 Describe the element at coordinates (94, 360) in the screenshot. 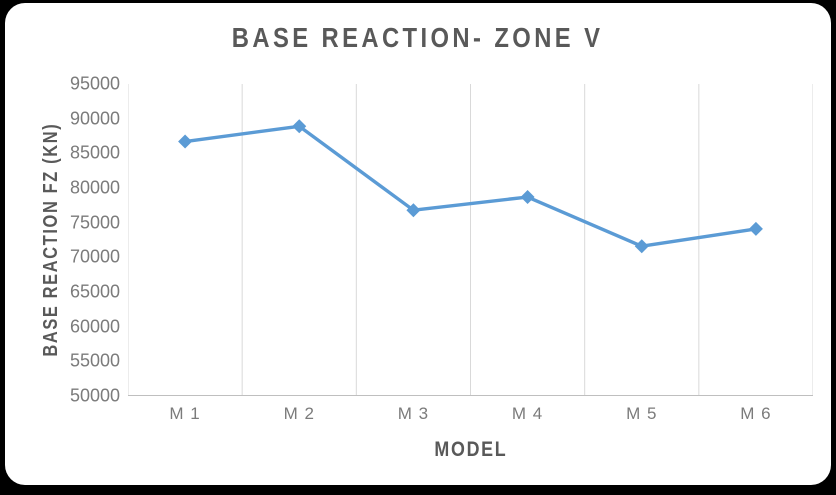

I see `y-tick-label: 55000` at that location.